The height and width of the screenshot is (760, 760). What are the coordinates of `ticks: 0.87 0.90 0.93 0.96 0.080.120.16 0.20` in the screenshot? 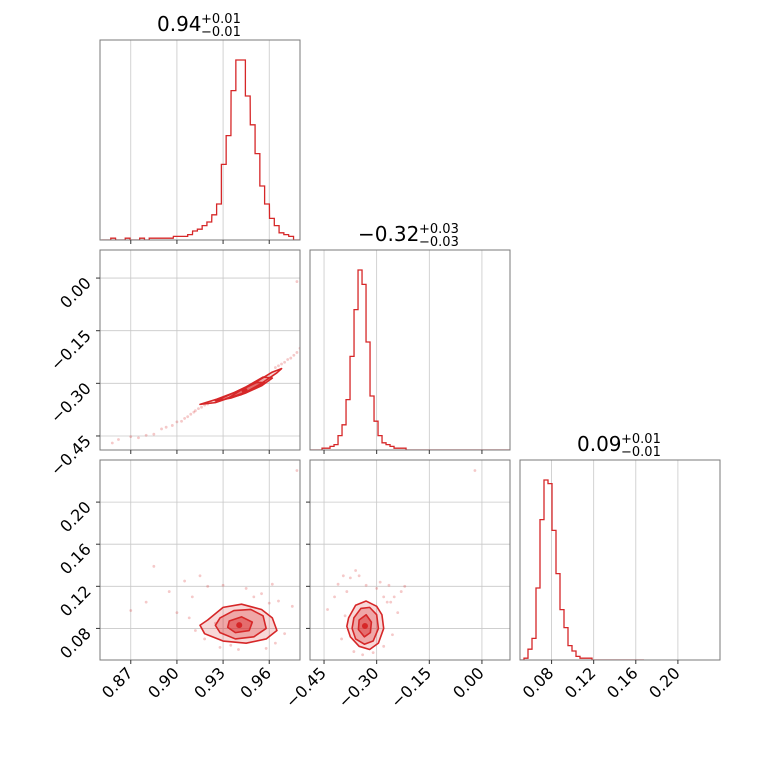 It's located at (165, 599).